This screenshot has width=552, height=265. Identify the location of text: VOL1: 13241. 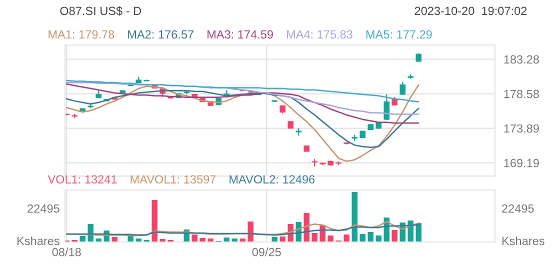
(82, 179).